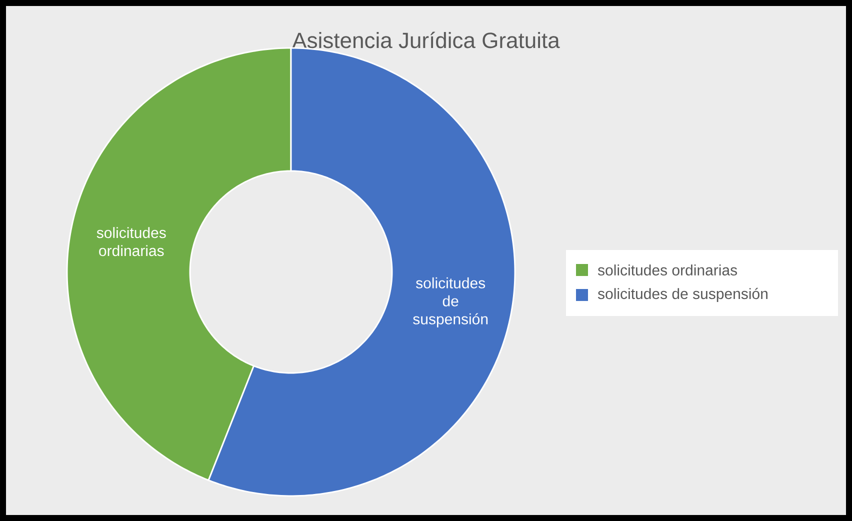 This screenshot has width=852, height=521. I want to click on slice-label: solicitudes de suspensión, so click(450, 302).